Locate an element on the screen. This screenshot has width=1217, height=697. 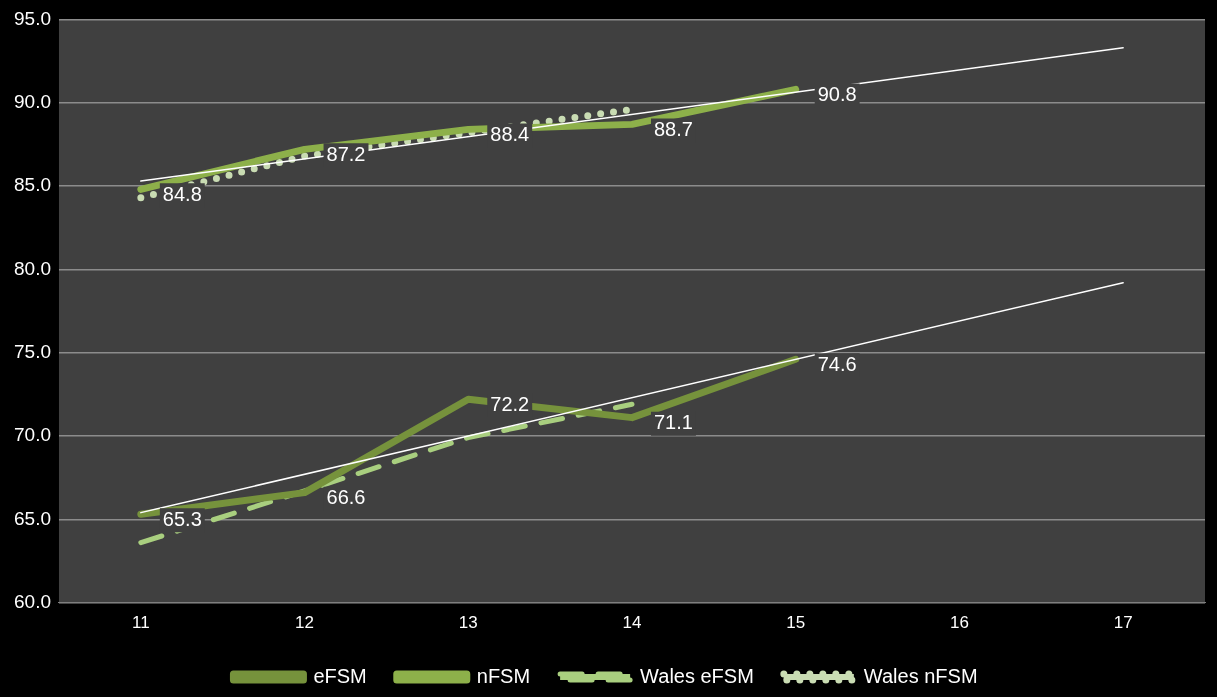
x-tick-label: 11 is located at coordinates (141, 623).